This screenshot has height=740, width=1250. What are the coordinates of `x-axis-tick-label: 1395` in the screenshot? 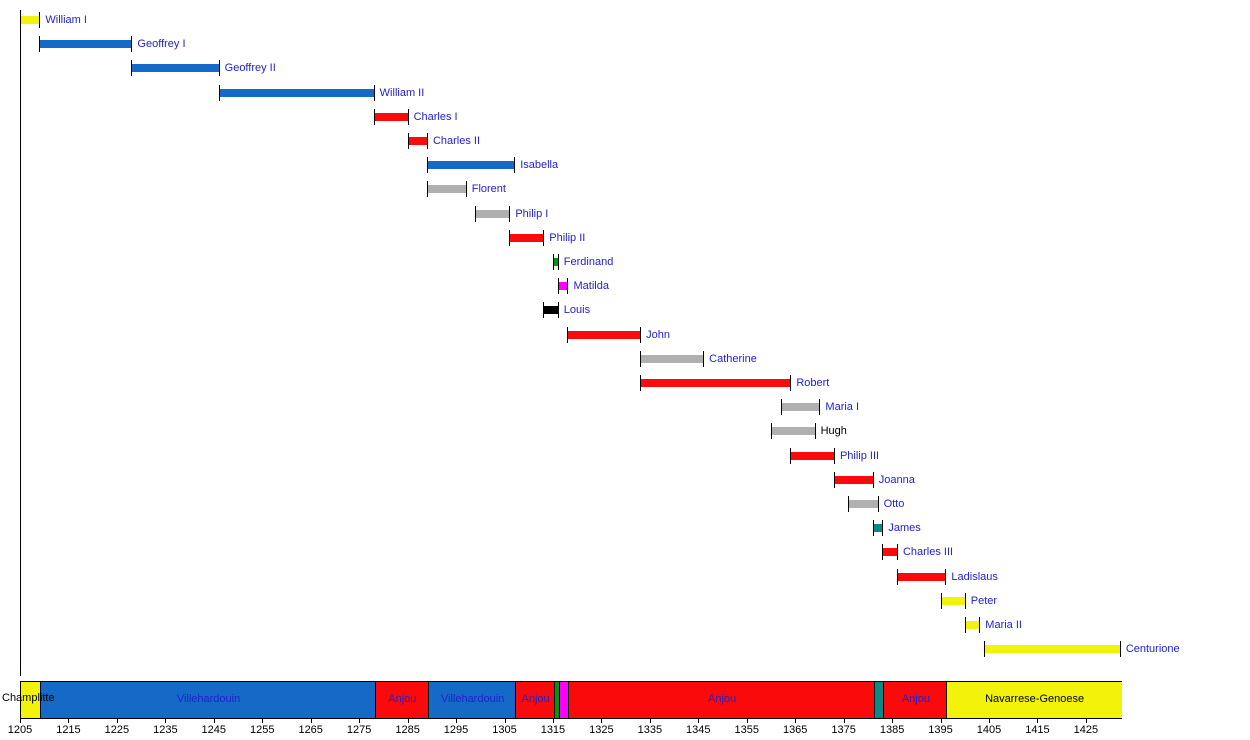 It's located at (940, 730).